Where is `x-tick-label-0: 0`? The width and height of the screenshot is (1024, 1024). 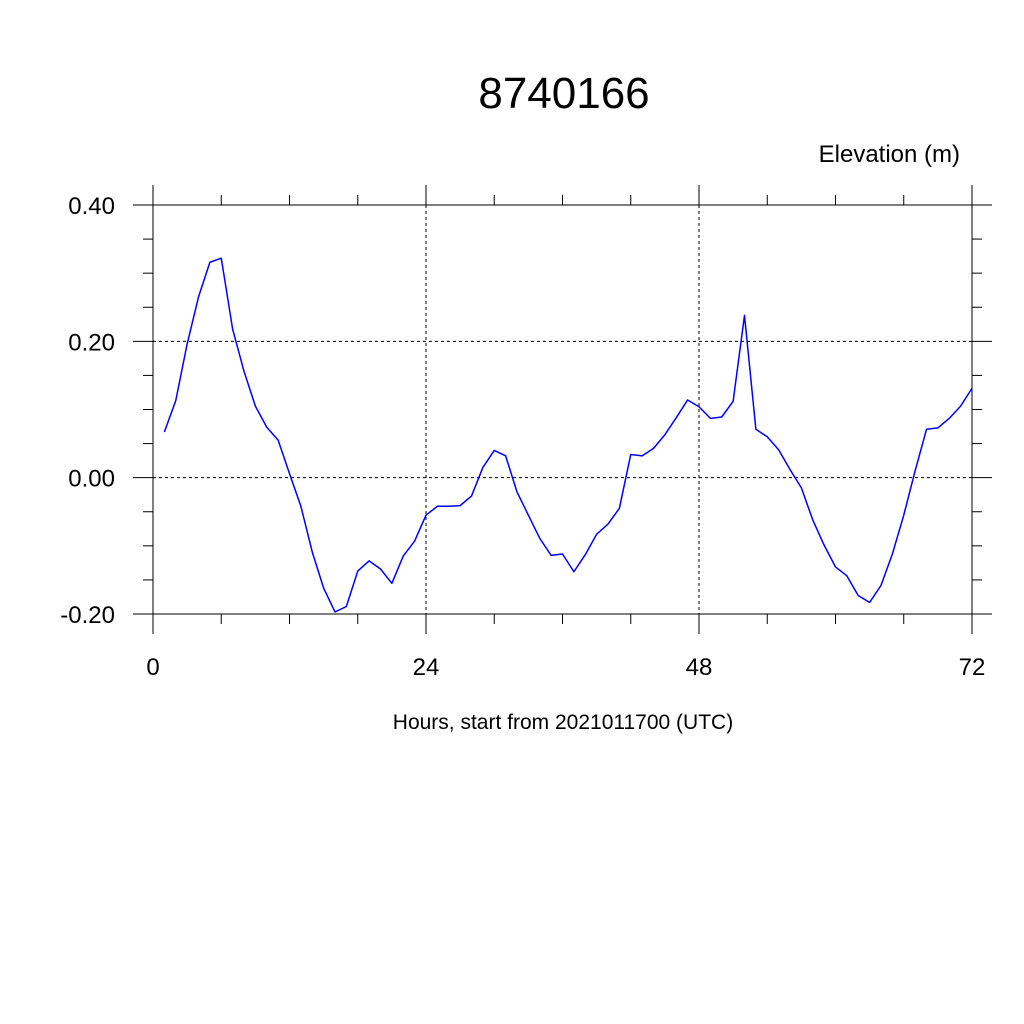
x-tick-label-0: 0 is located at coordinates (152, 667).